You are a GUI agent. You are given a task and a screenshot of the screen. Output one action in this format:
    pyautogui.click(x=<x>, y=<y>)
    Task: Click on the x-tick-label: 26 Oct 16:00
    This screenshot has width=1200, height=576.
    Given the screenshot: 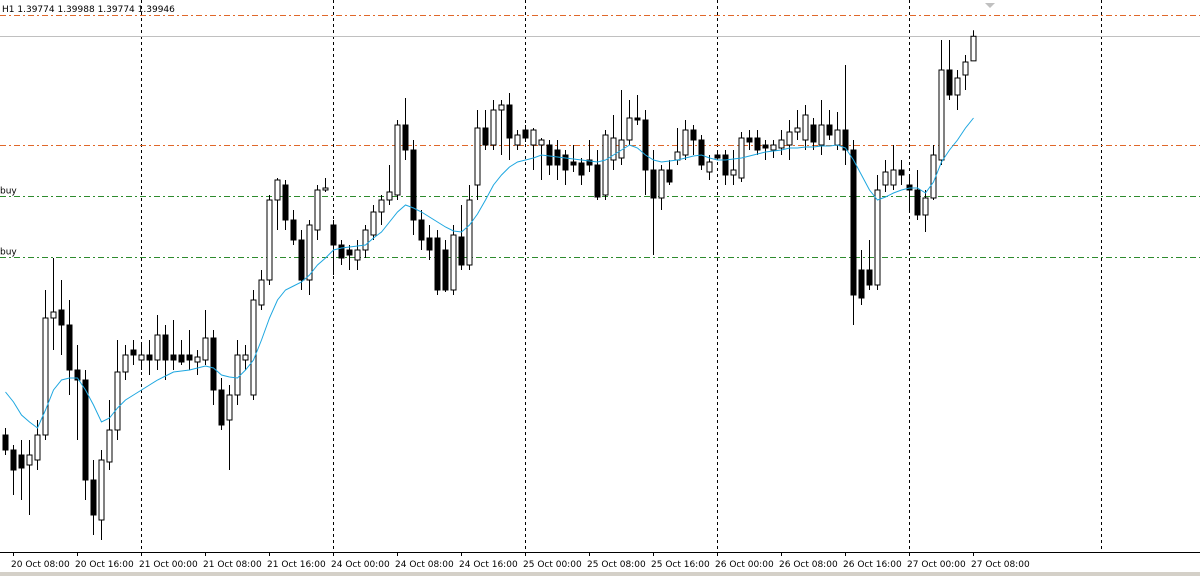 What is the action you would take?
    pyautogui.click(x=872, y=565)
    